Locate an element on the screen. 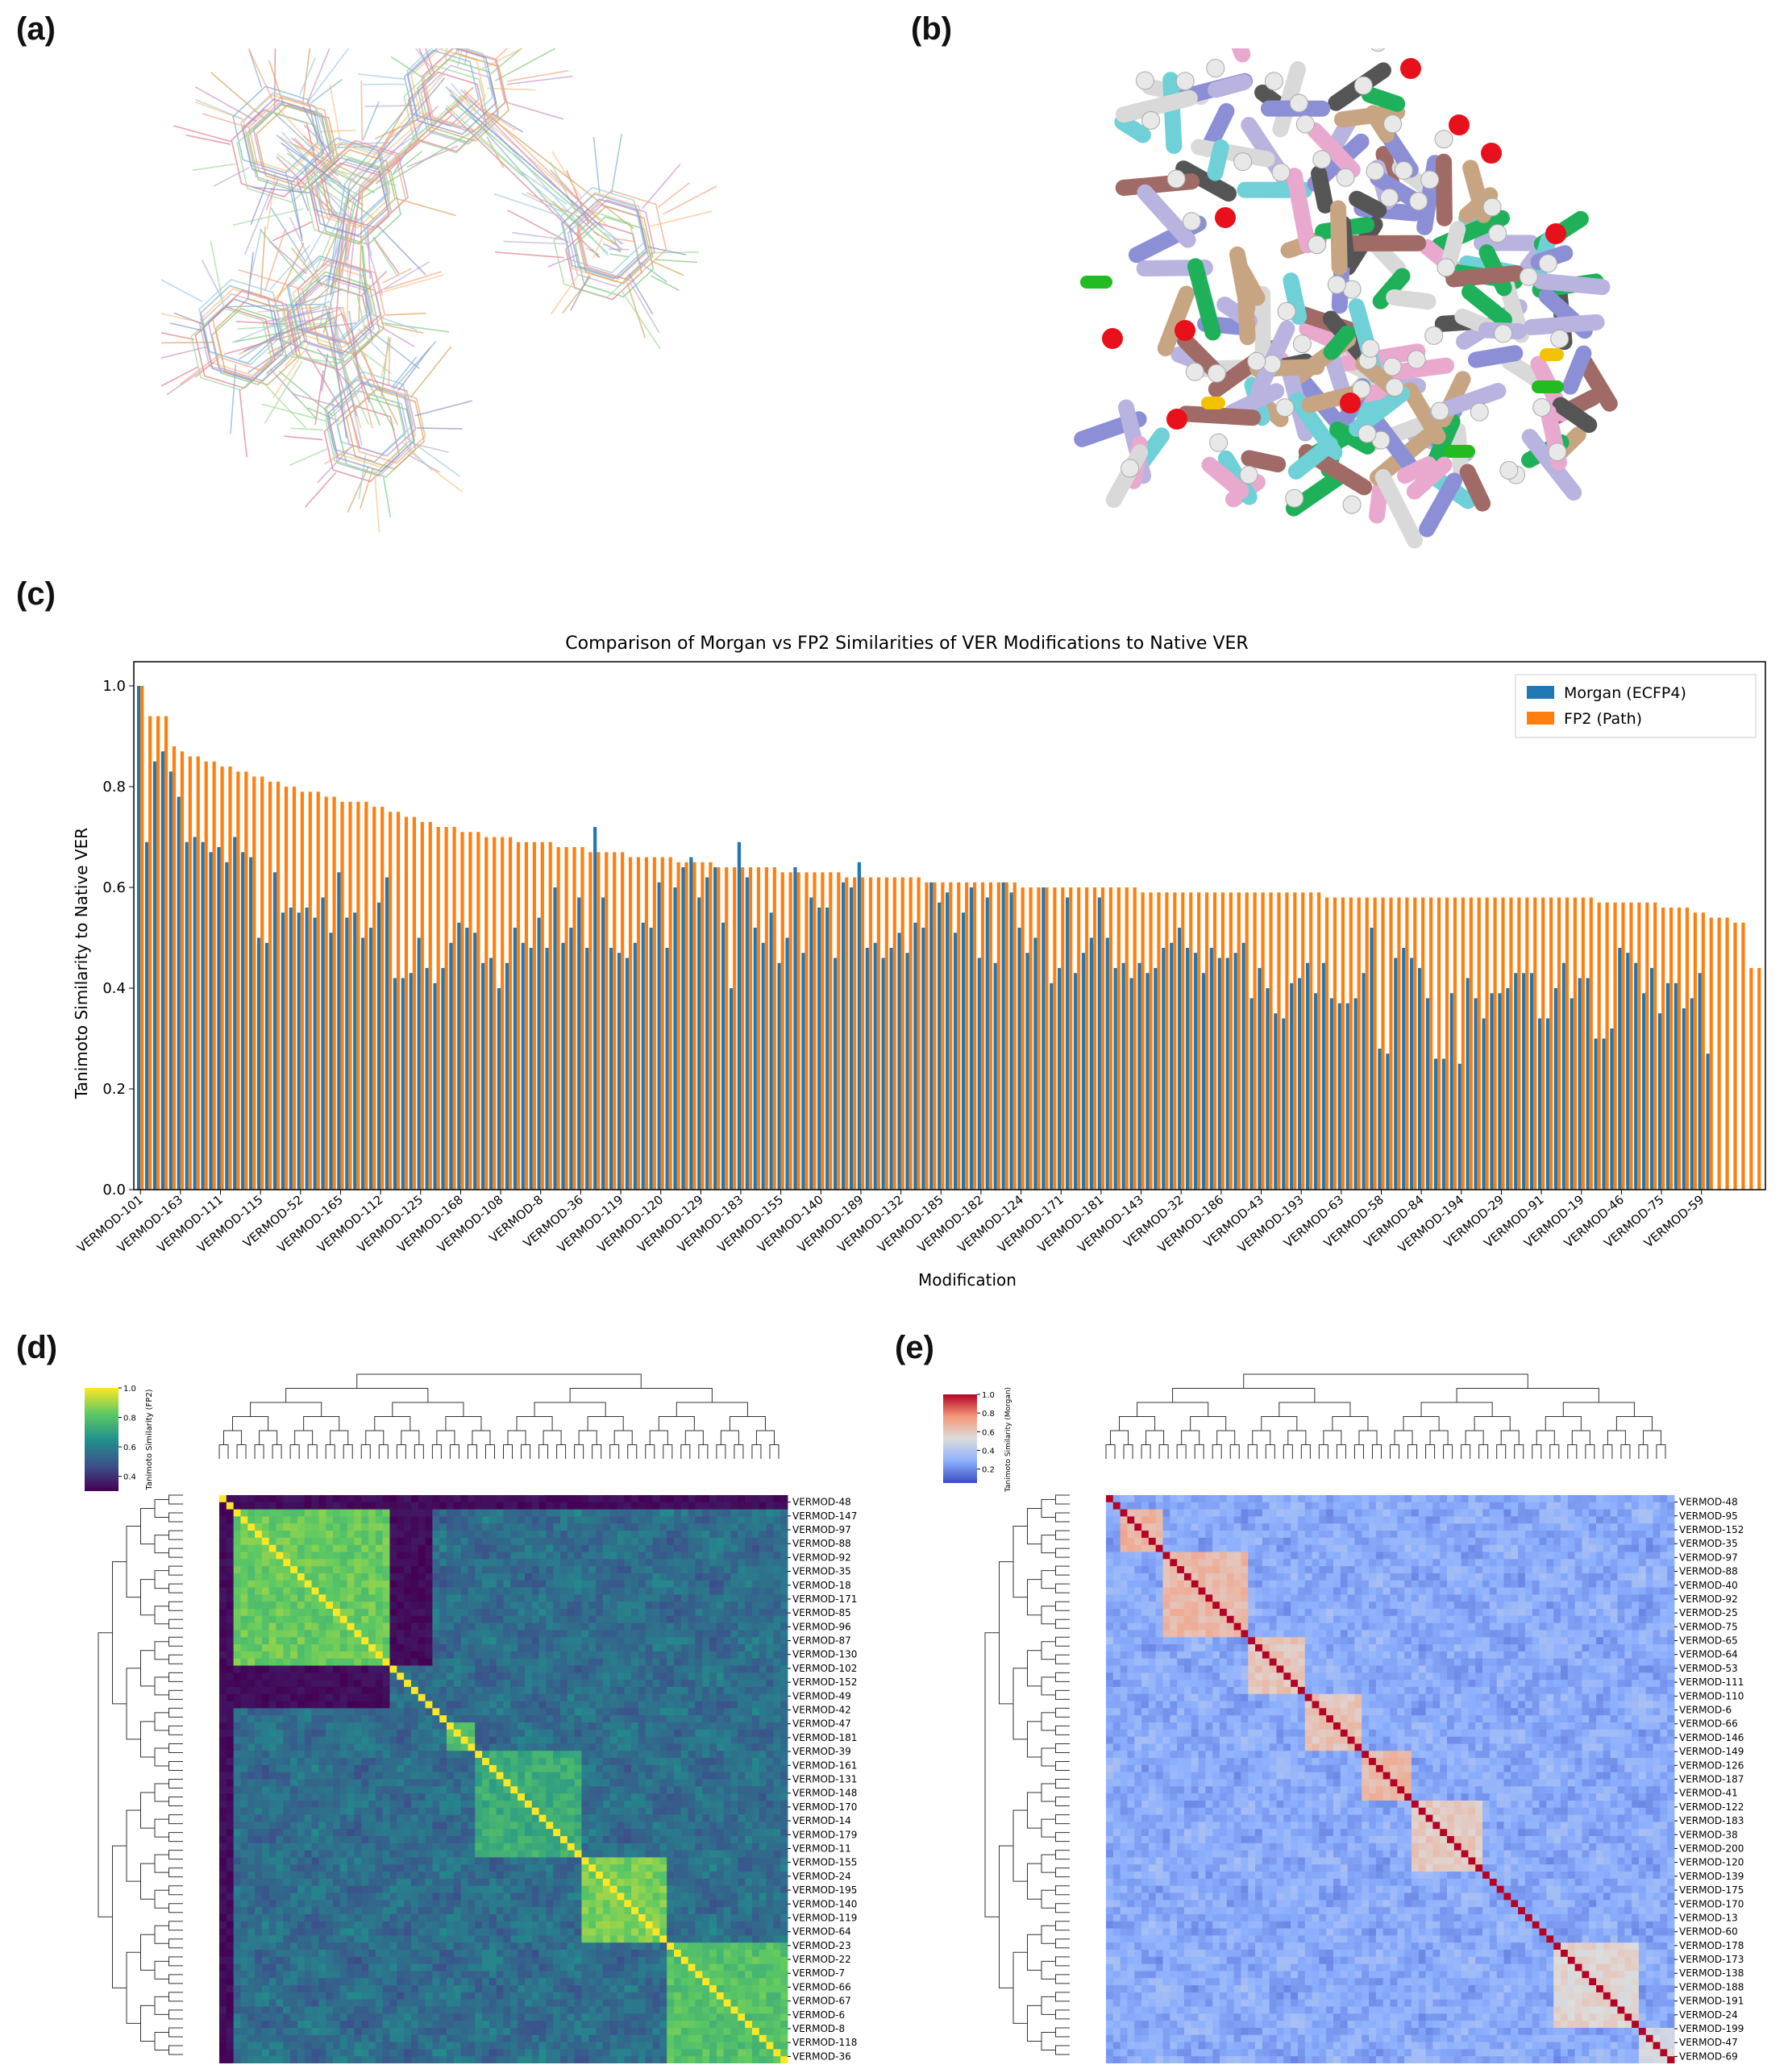  y-ticks: 0.00.20.40.60.81.0 is located at coordinates (118, 938).